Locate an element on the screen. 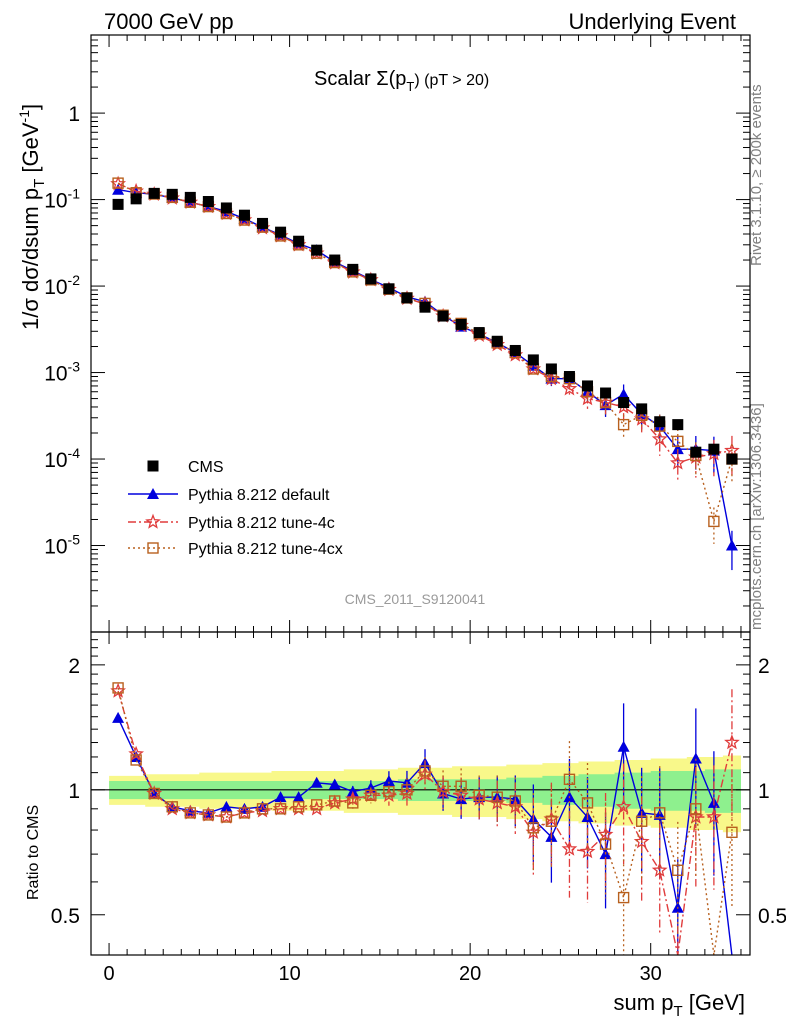 This screenshot has width=786, height=1024. legend-marker-tune4cx is located at coordinates (153, 548).